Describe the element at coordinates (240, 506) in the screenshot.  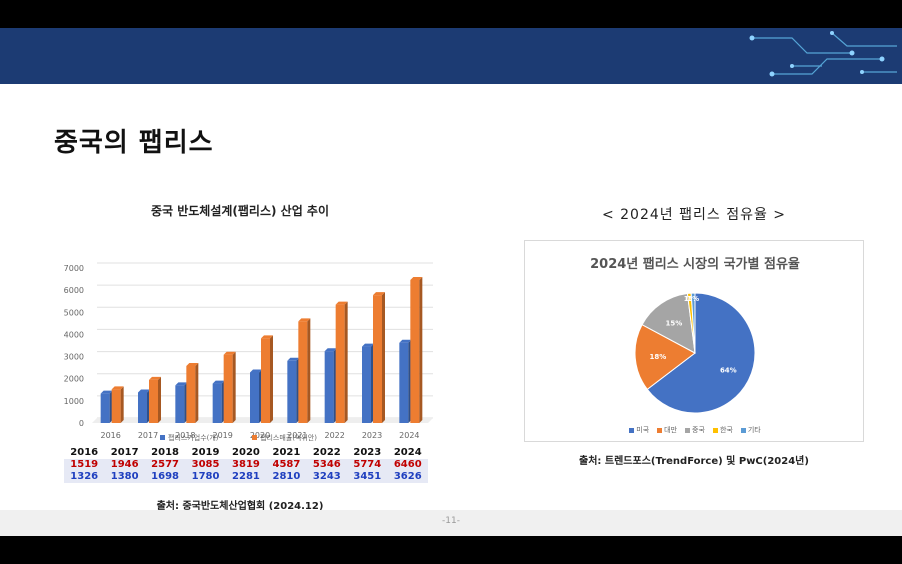
I see `bar-chart-source: 출처: 중국반도체산업협회 (2024.12)` at that location.